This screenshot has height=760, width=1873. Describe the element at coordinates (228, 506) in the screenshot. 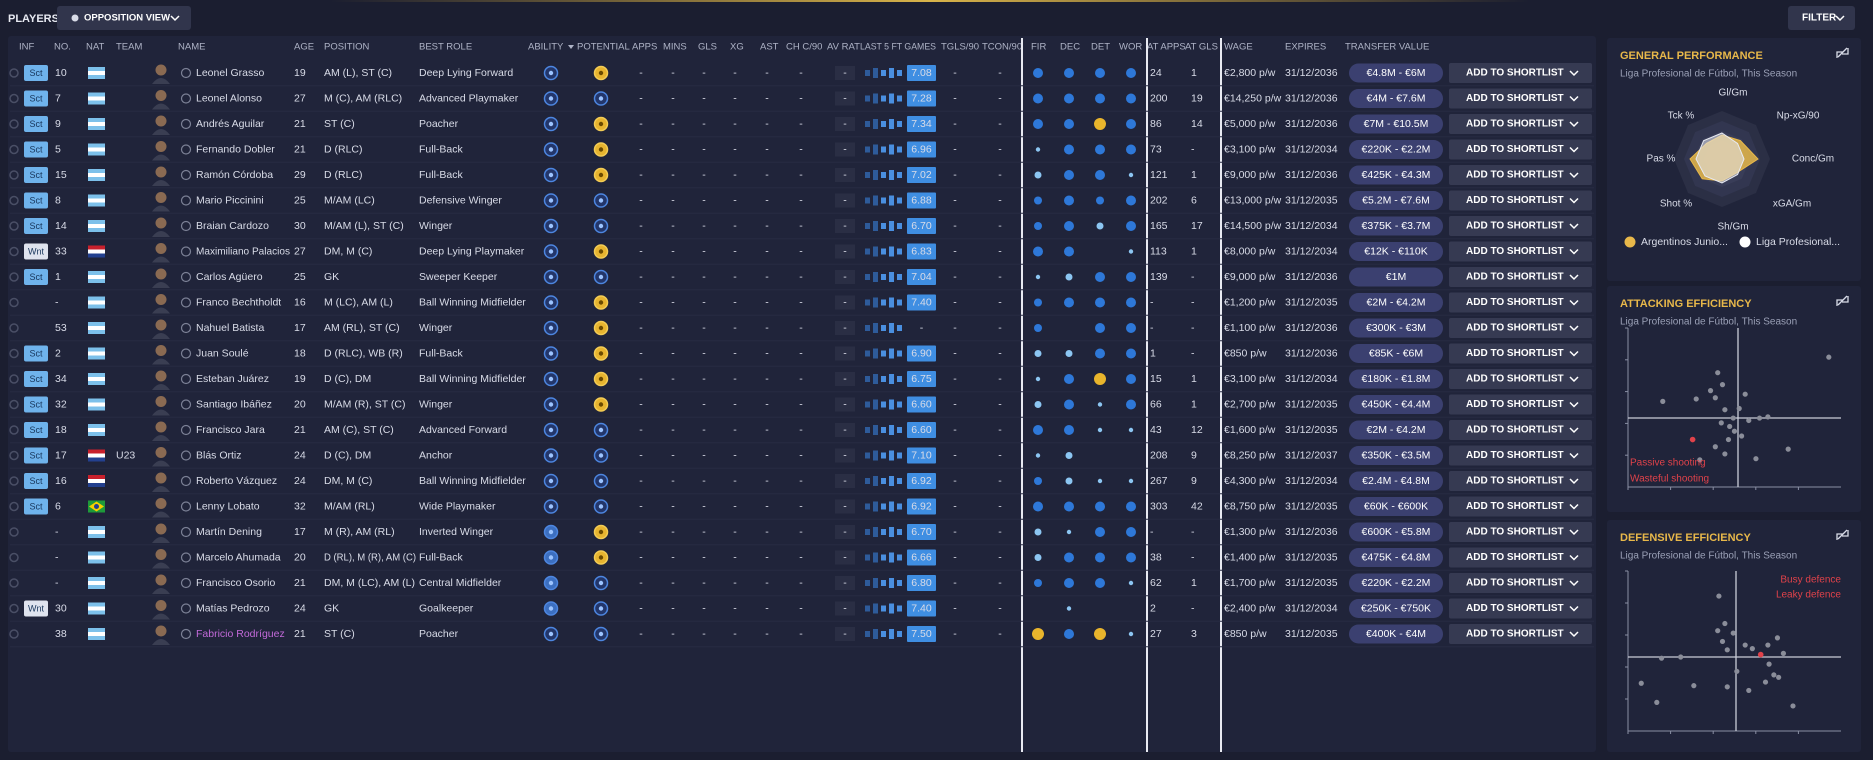

I see `name: Lenny Lobato` at that location.